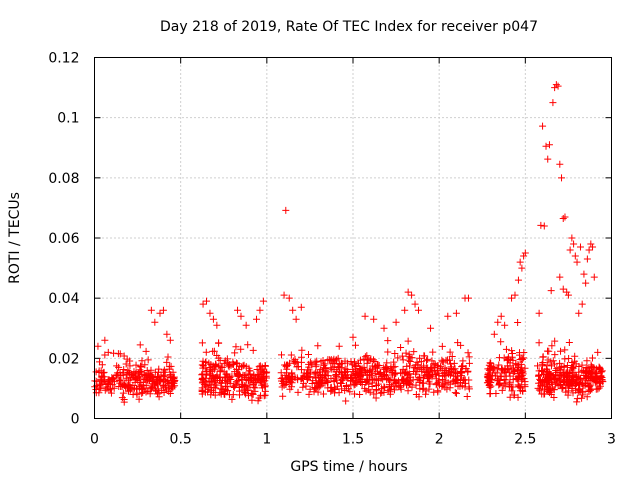 The height and width of the screenshot is (480, 640). What do you see at coordinates (353, 440) in the screenshot?
I see `x-tick-labels: 0 0.5 1 1.5 2 2.5 3` at bounding box center [353, 440].